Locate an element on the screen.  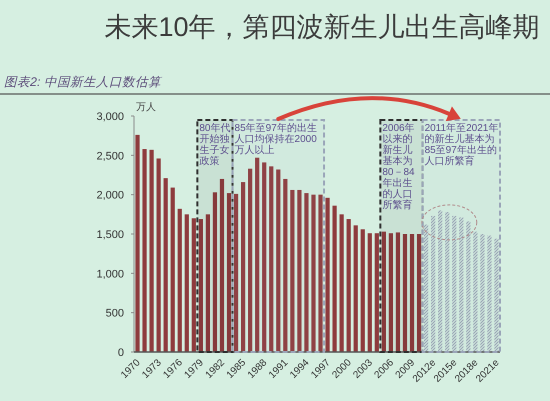
band: 85年至97年的出生人口均保持在2000万人以上 is located at coordinates (279, 236).